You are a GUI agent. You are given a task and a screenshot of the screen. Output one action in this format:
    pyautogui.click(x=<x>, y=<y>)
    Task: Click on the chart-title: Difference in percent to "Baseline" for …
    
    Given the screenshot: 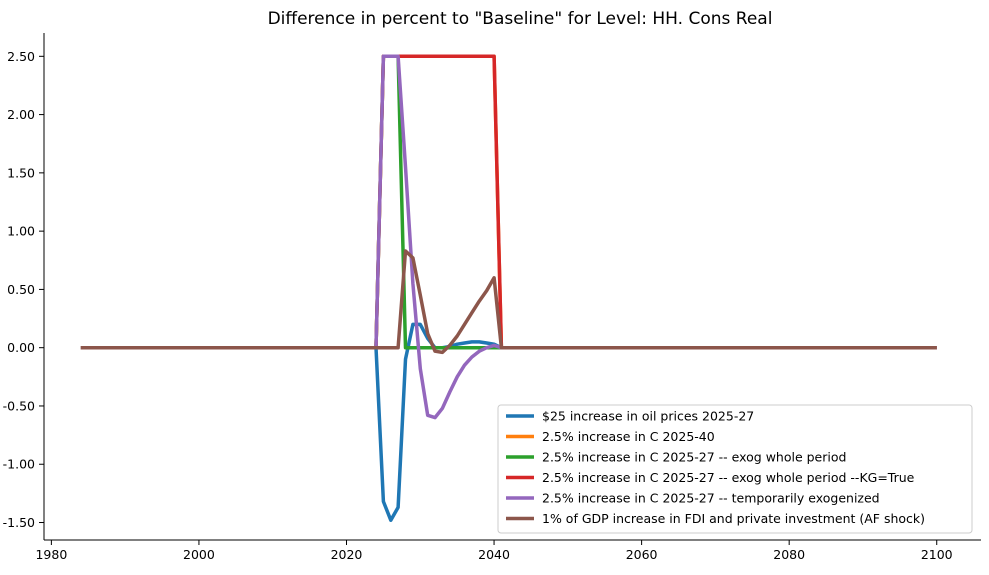 What is the action you would take?
    pyautogui.click(x=520, y=19)
    